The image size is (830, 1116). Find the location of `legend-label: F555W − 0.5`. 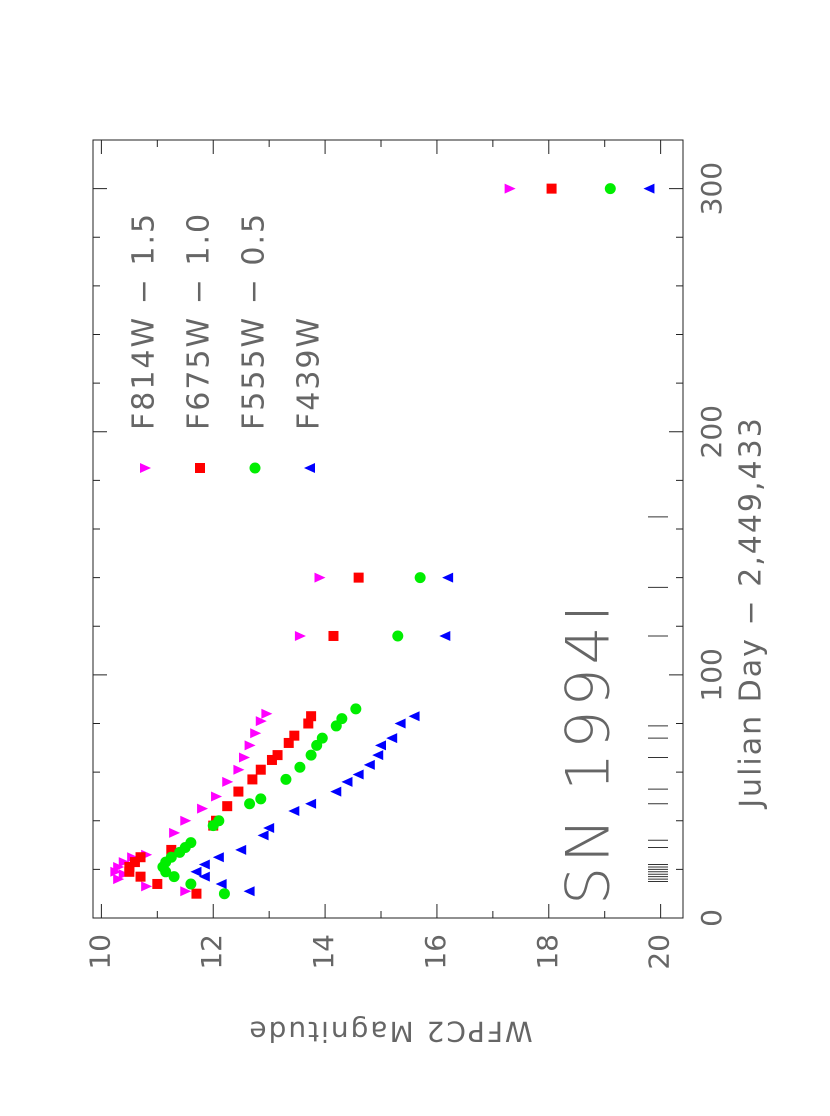

legend-label: F555W − 0.5 is located at coordinates (254, 321).